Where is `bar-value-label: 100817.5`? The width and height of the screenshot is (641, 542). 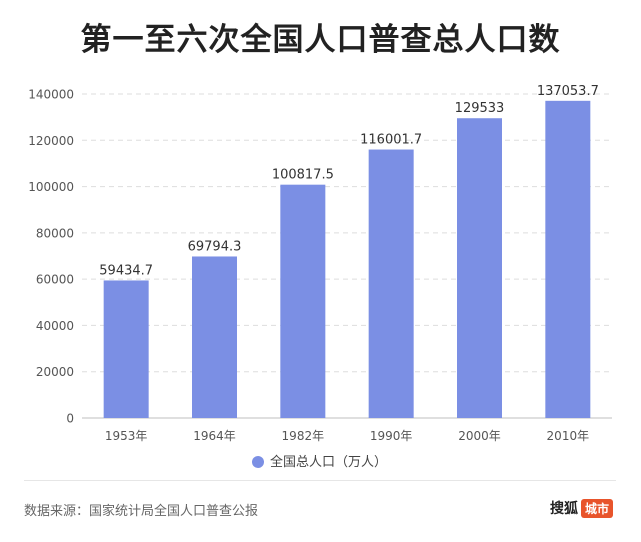
bar-value-label: 100817.5 is located at coordinates (303, 175).